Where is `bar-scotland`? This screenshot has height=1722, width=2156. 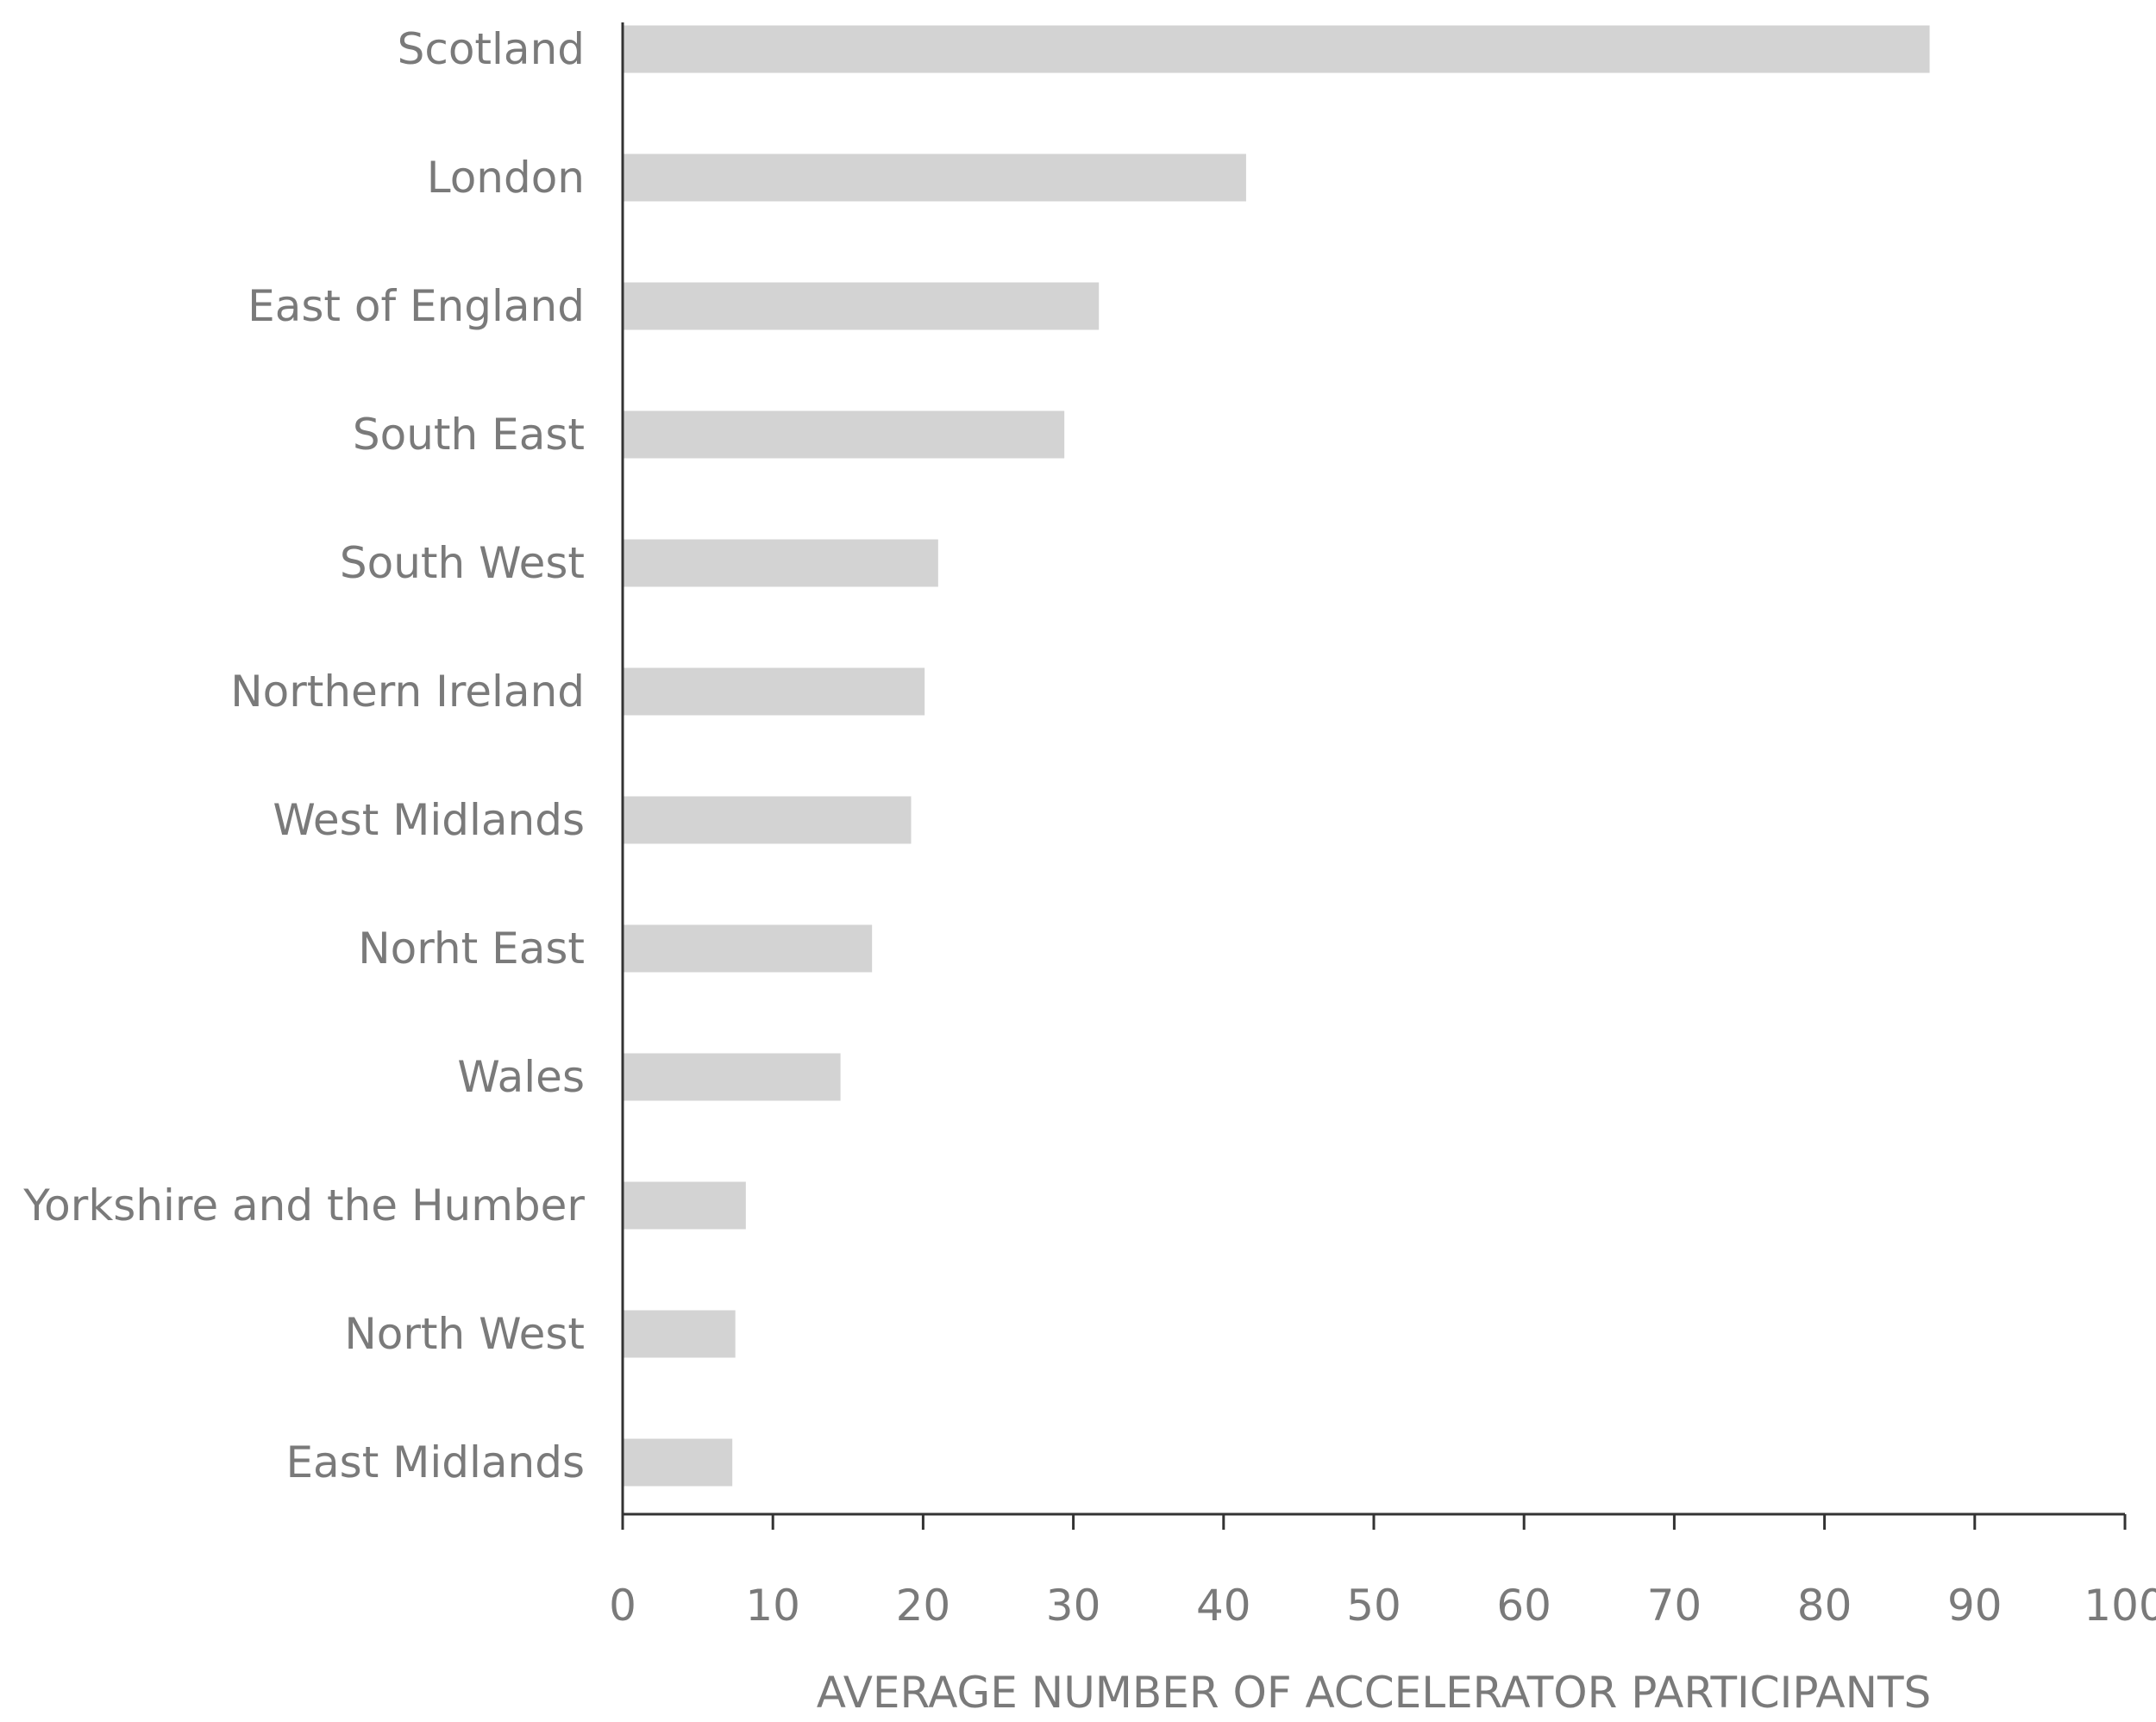
bar-scotland is located at coordinates (1276, 49).